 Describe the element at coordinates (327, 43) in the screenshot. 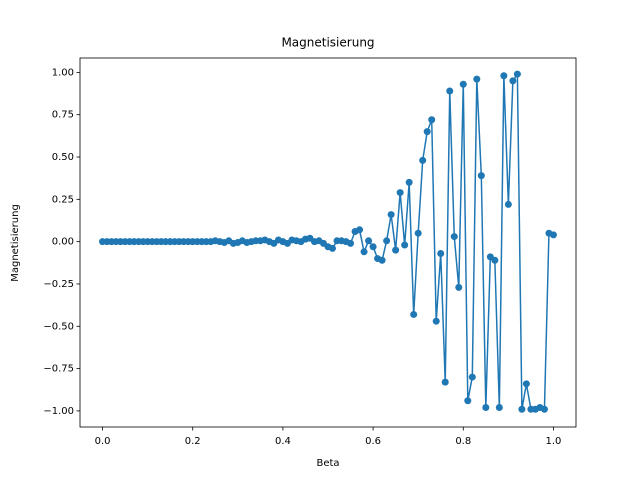

I see `chart-title: Magnetisierung` at that location.